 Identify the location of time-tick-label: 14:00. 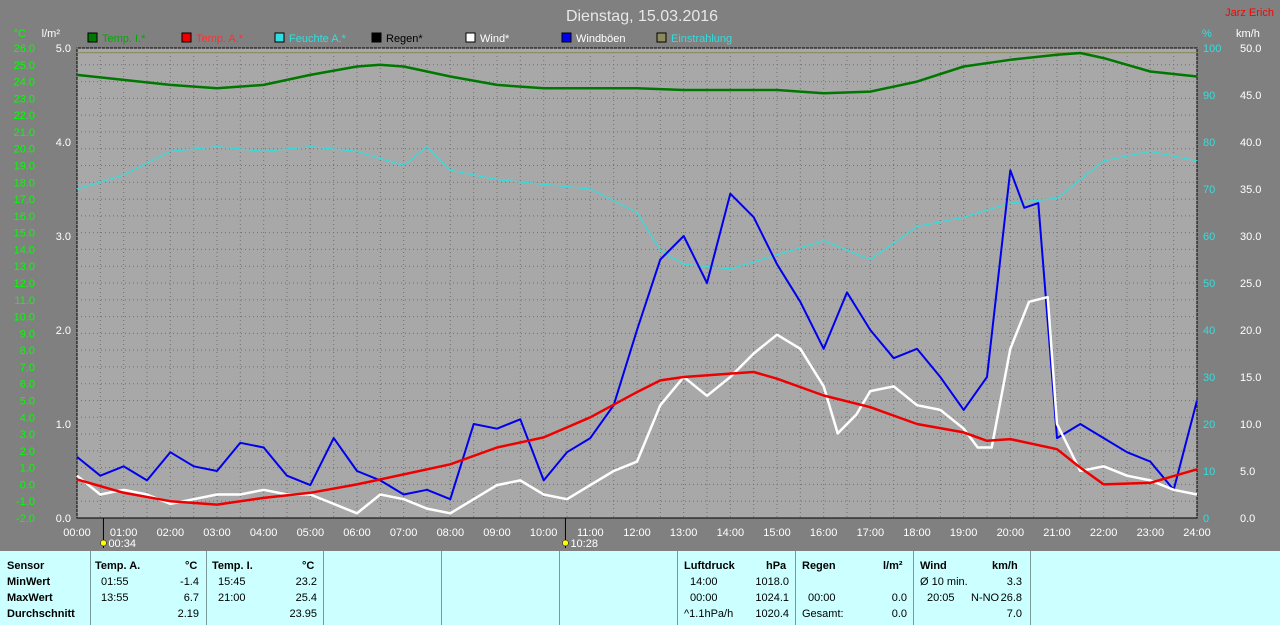
(731, 533).